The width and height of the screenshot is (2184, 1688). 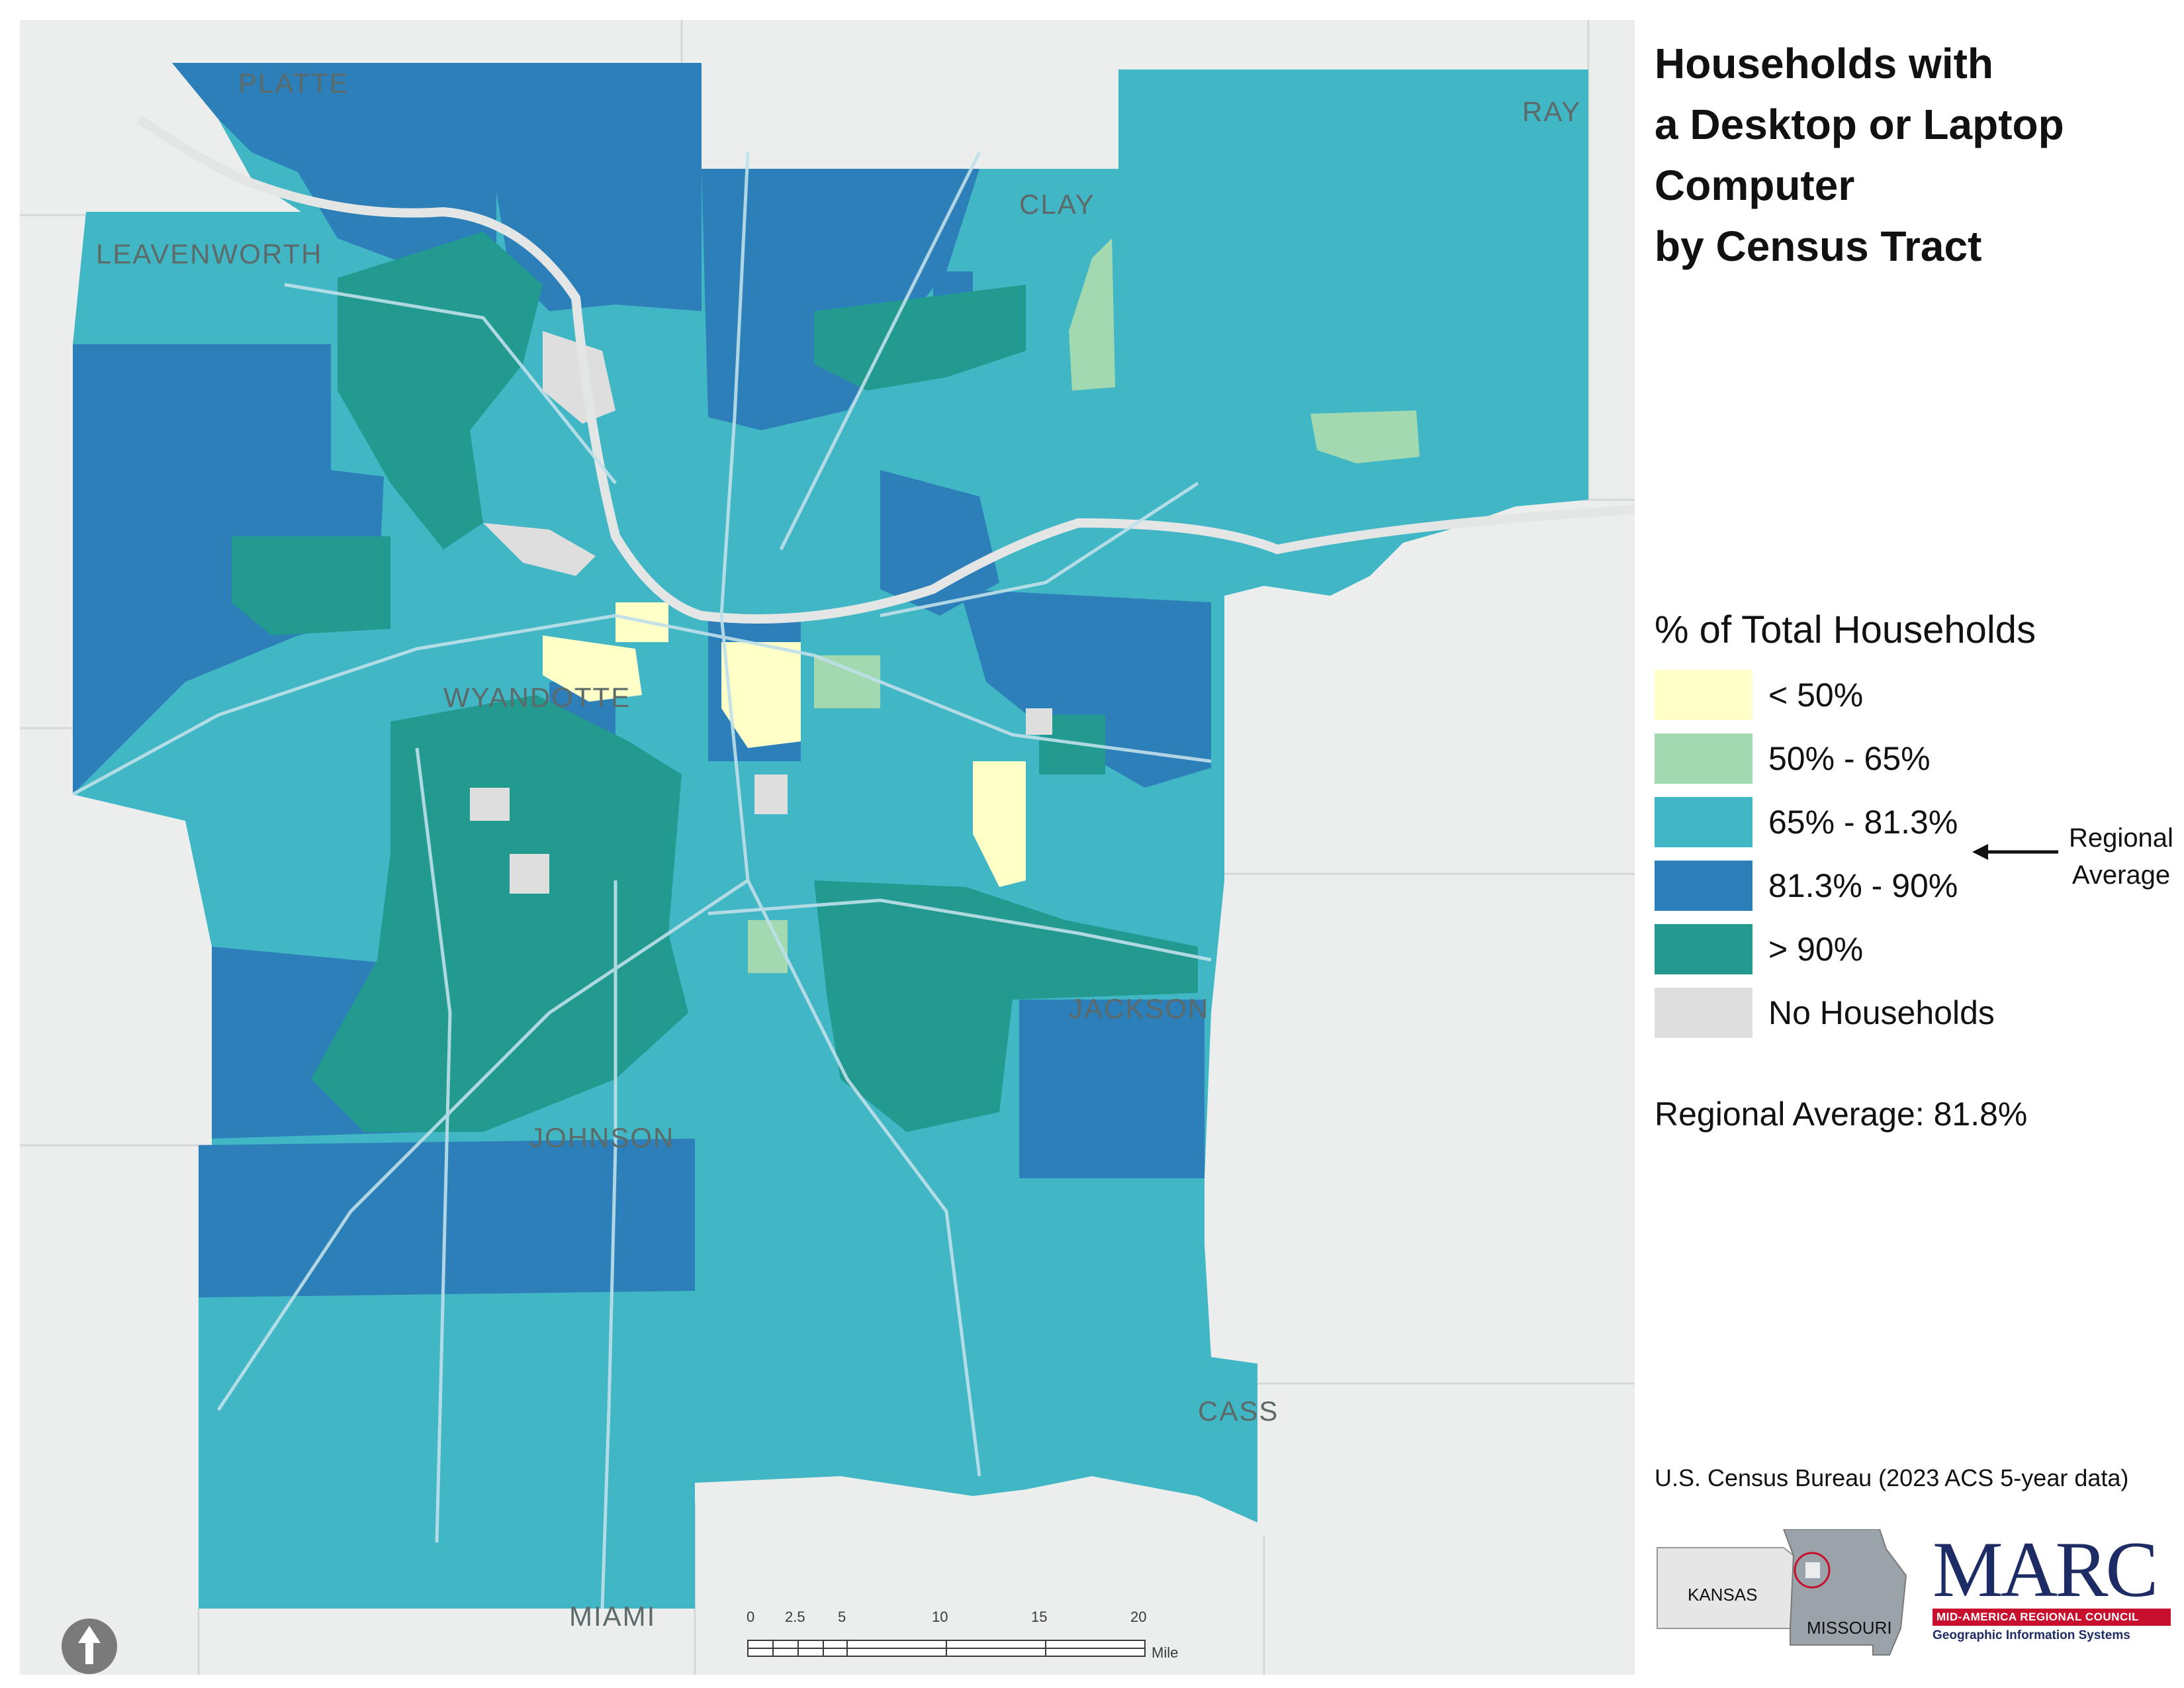 What do you see at coordinates (842, 1617) in the screenshot?
I see `scale-tick-label: 5` at bounding box center [842, 1617].